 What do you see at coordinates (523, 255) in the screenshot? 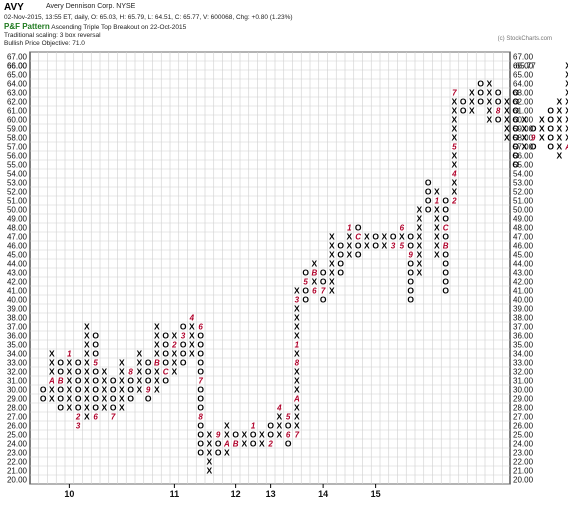
I see `y-tick-label-right: 45.00` at bounding box center [523, 255].